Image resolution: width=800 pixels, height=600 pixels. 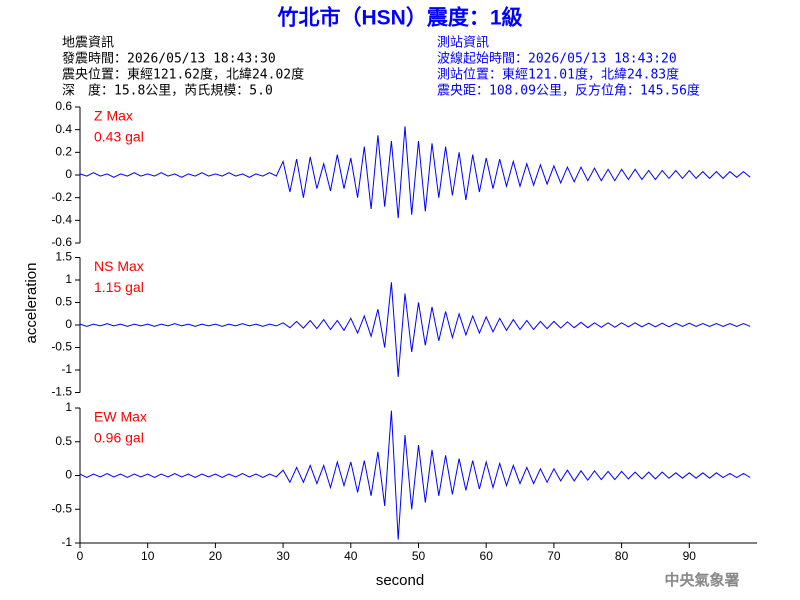 What do you see at coordinates (63, 129) in the screenshot?
I see `y-tick-label: 0.4` at bounding box center [63, 129].